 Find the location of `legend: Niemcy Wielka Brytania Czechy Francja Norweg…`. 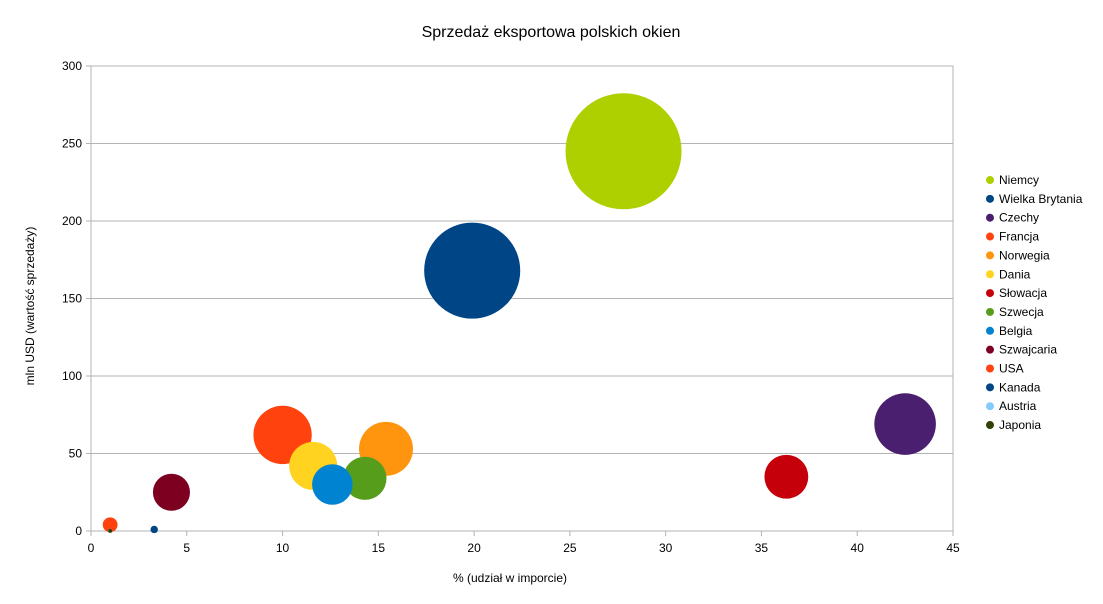

legend: Niemcy Wielka Brytania Czechy Francja Norweg… is located at coordinates (1034, 302).